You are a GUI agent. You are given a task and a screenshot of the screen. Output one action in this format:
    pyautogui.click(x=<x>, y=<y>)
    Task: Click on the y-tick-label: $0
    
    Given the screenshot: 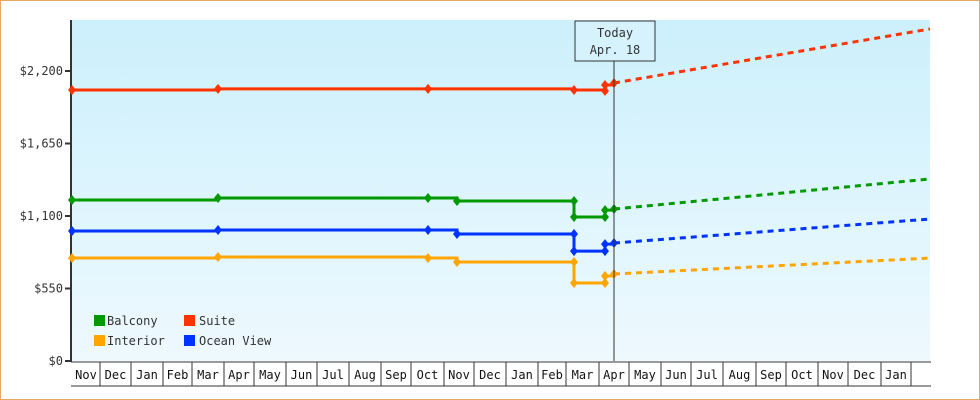 What is the action you would take?
    pyautogui.click(x=56, y=361)
    